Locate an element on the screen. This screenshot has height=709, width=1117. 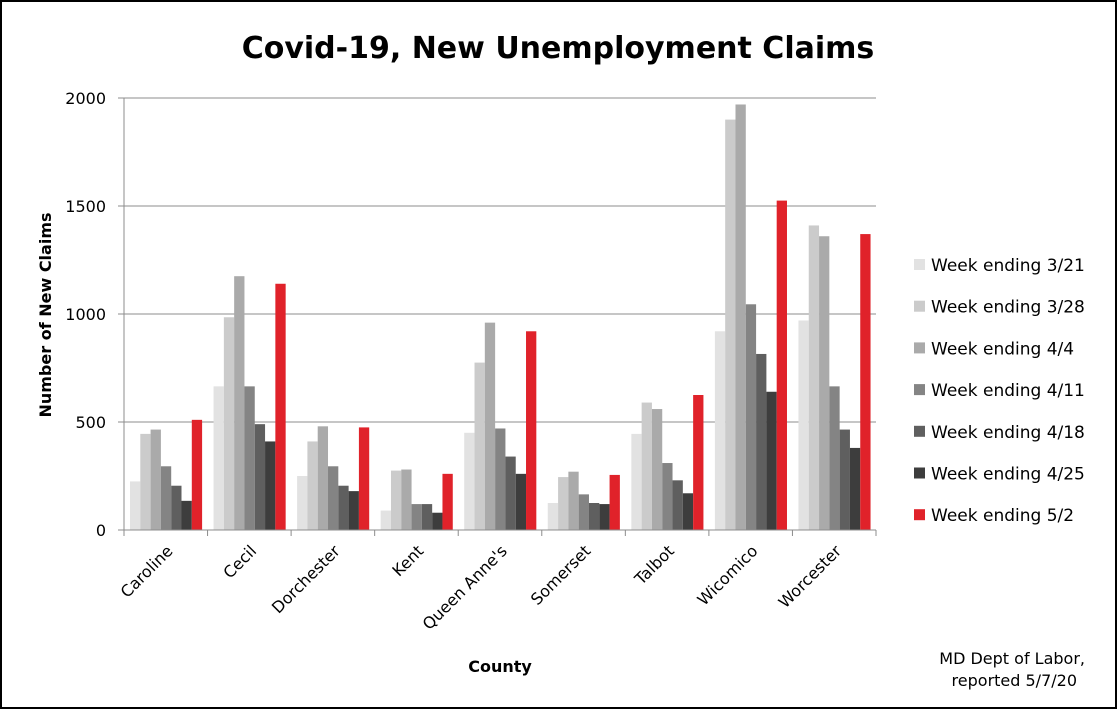
legend-label: Week ending 3/21 is located at coordinates (1008, 266).